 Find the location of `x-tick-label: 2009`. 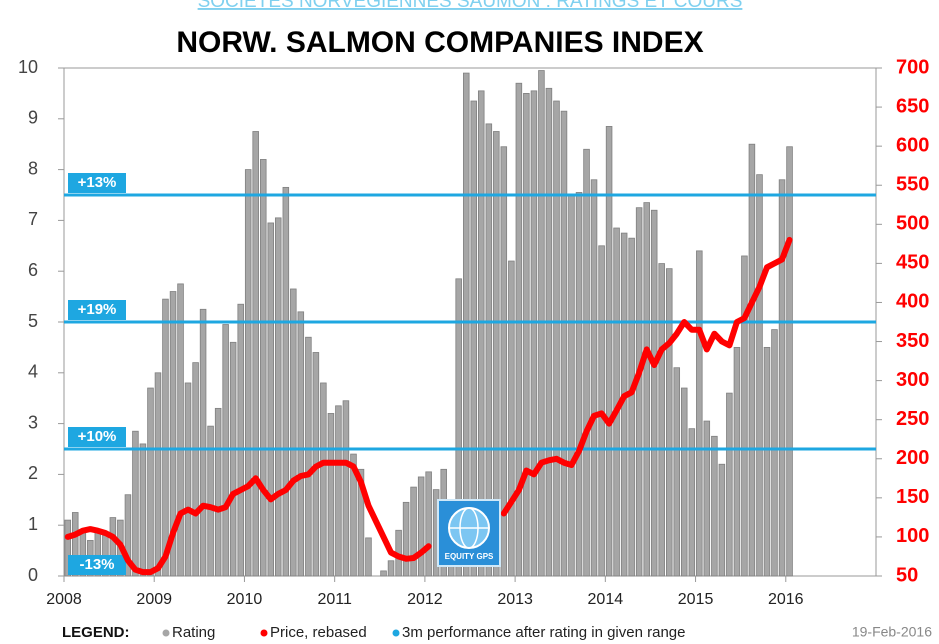

x-tick-label: 2009 is located at coordinates (154, 599).